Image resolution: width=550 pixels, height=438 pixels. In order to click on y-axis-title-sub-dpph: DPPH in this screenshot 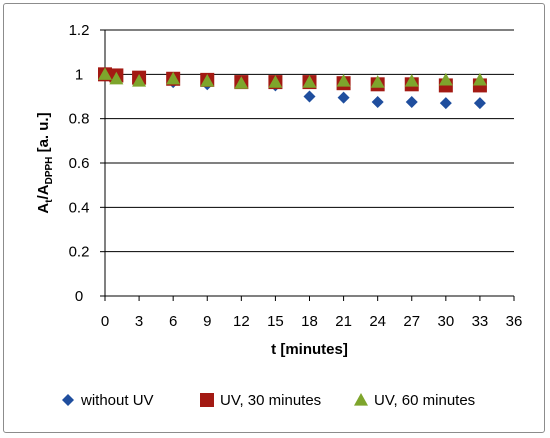, I will do `click(49, 171)`.